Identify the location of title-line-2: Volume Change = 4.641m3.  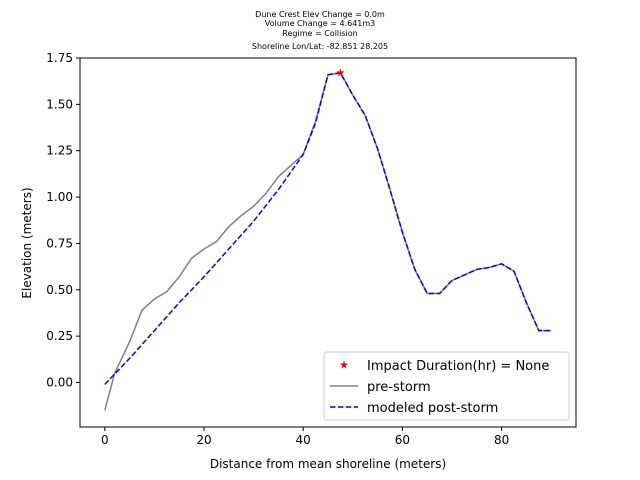
(320, 23).